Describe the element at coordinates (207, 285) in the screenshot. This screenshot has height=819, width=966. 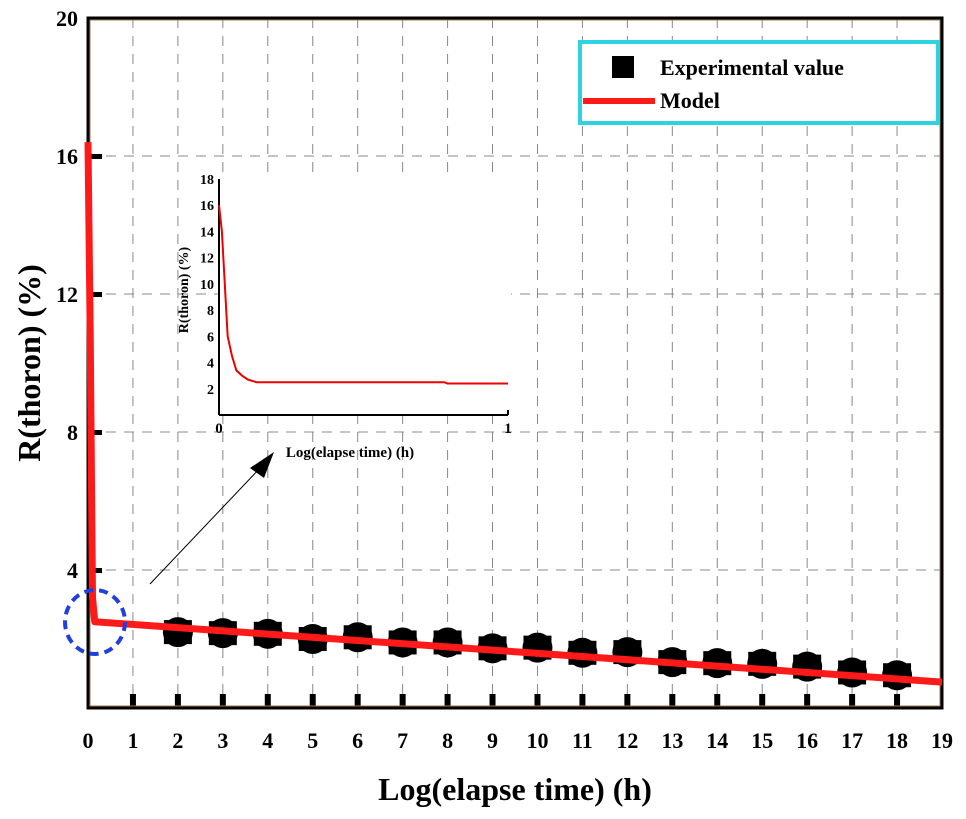
I see `inset-y-tick-label: 10` at that location.